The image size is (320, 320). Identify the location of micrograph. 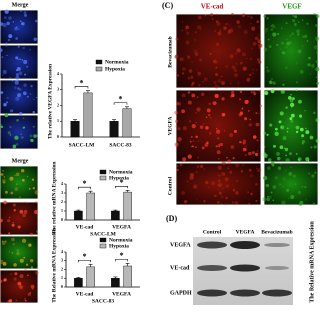
(291, 184).